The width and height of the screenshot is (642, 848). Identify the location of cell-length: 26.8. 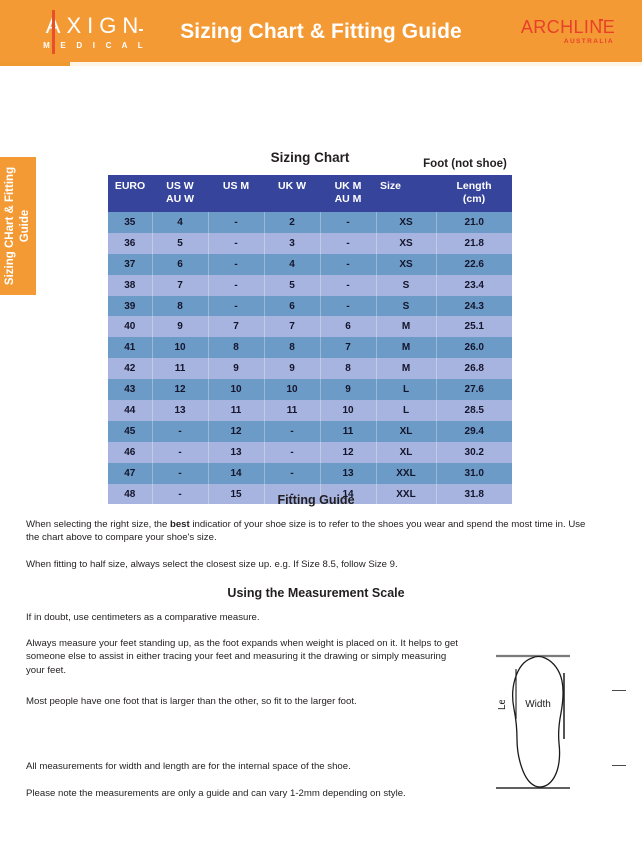
(474, 369).